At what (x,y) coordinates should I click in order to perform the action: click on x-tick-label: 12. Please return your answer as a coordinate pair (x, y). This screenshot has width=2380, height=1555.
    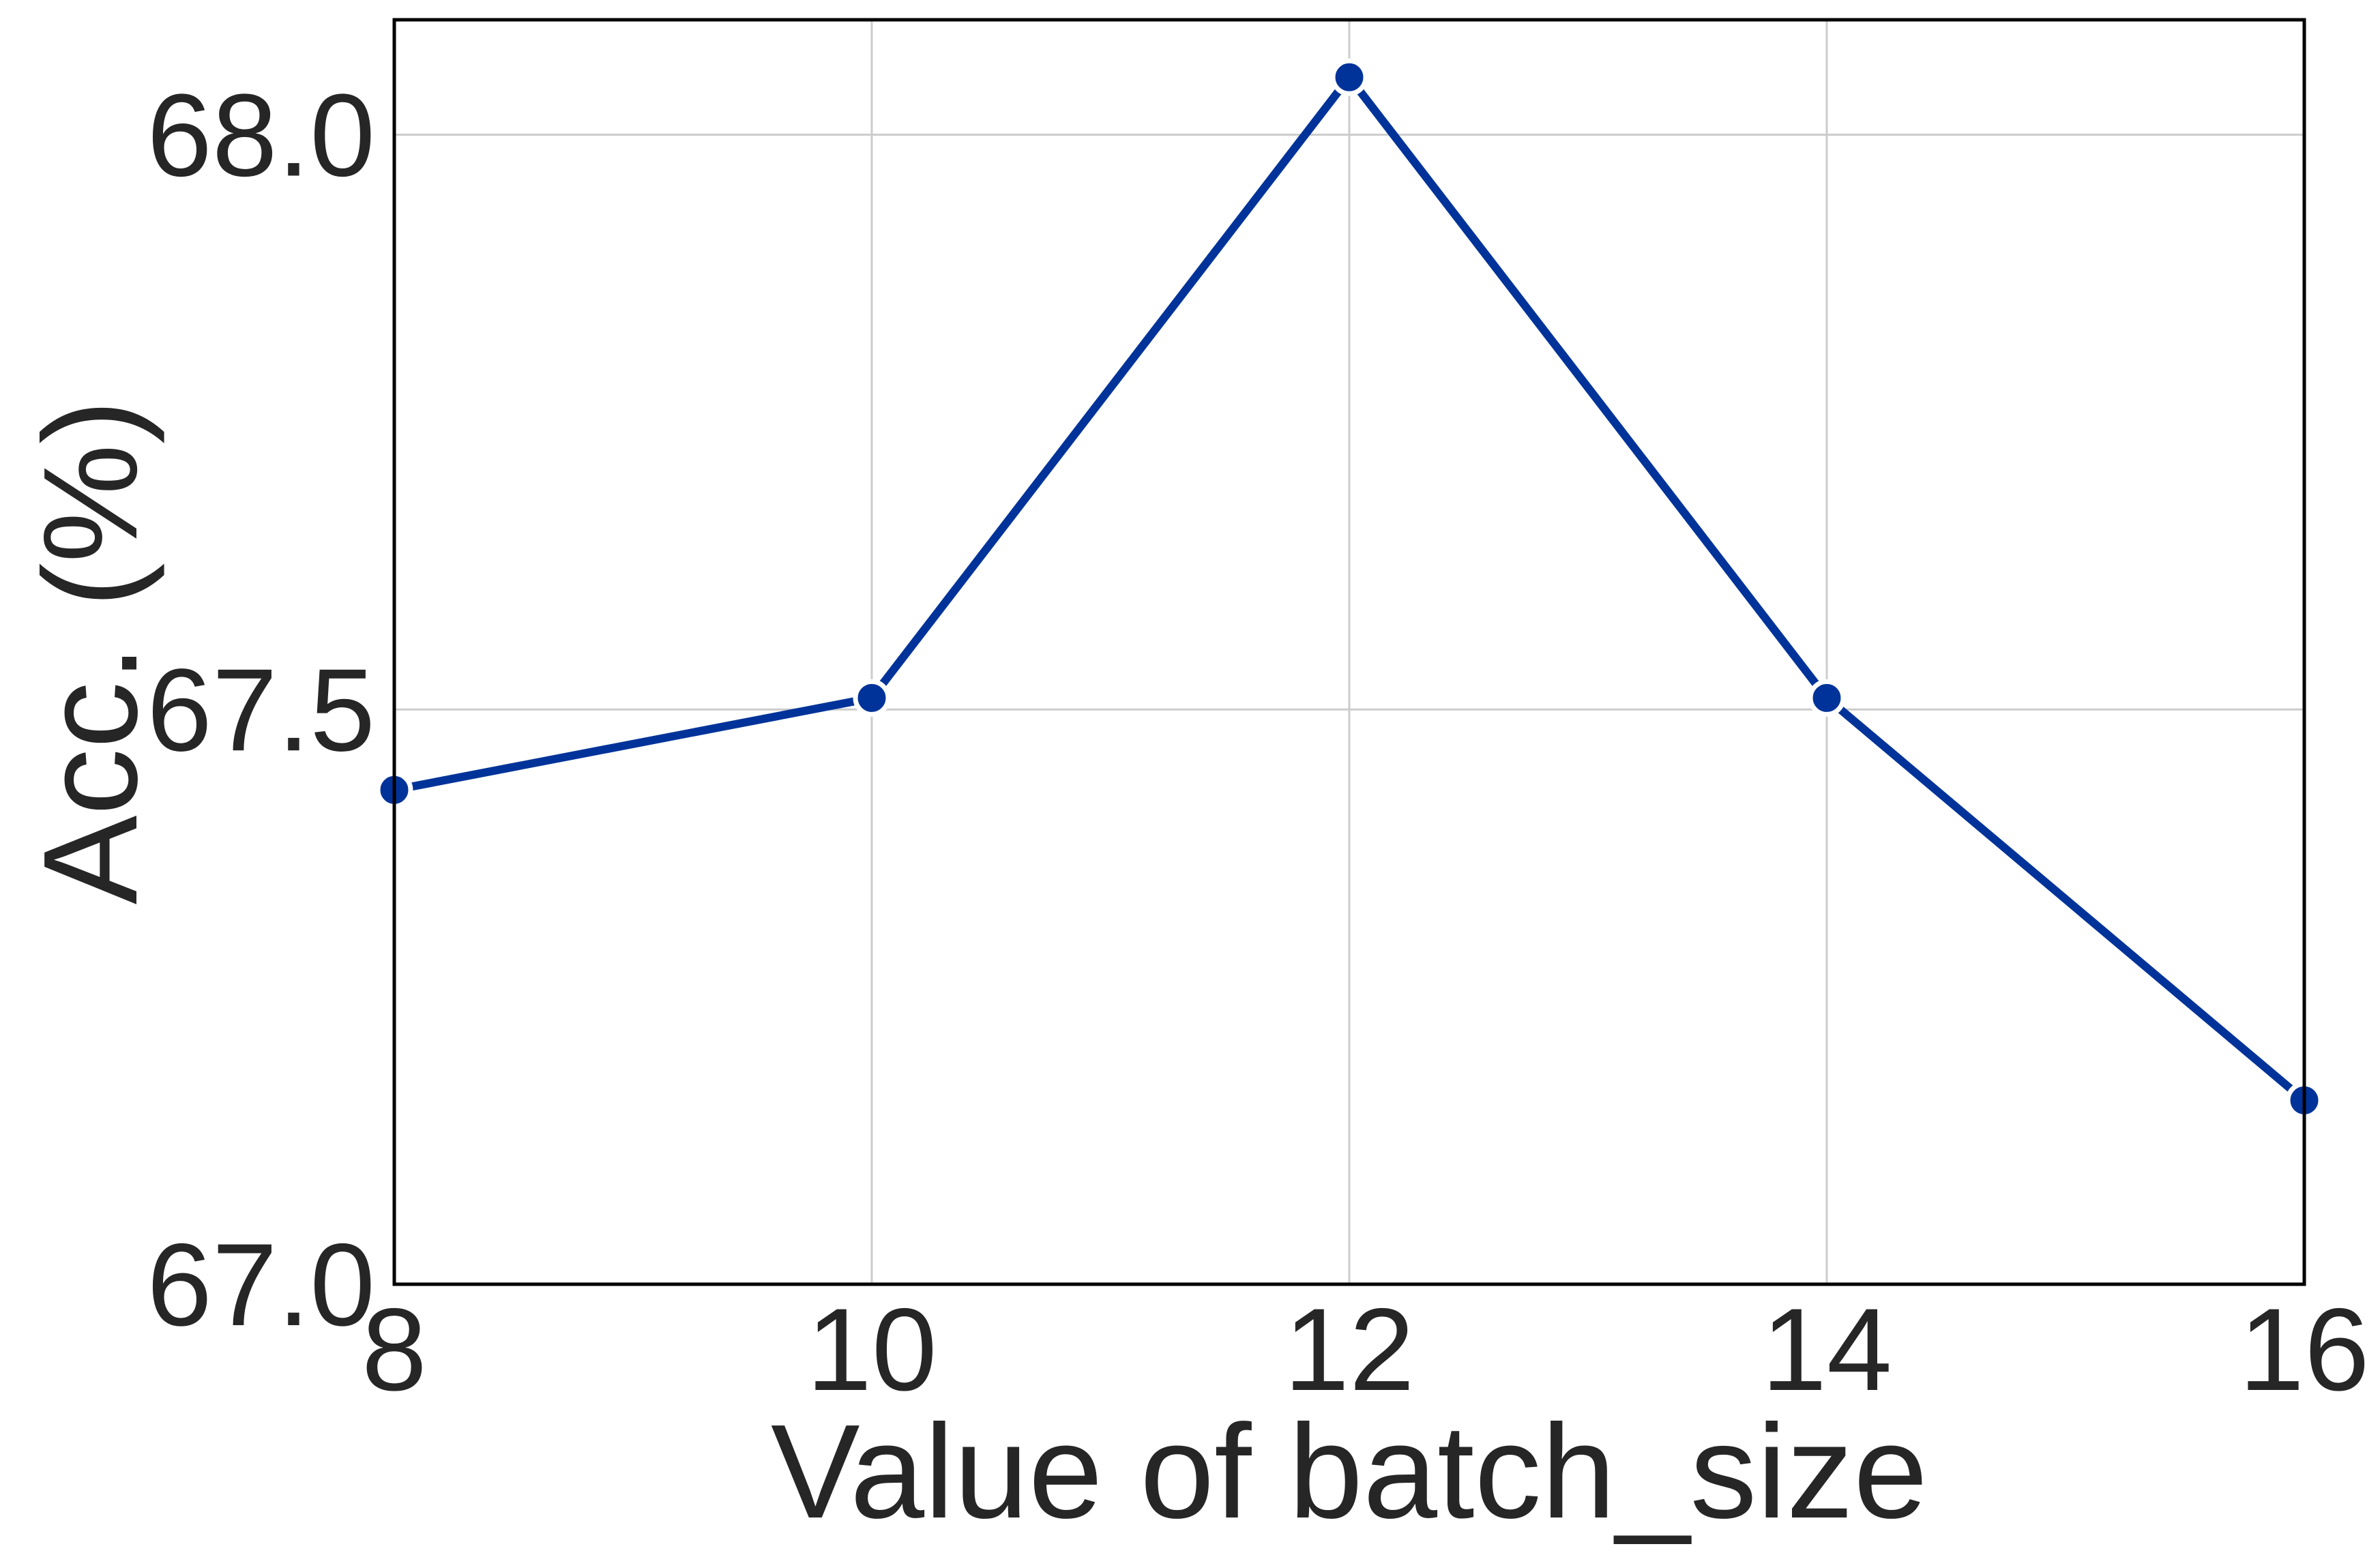
    Looking at the image, I should click on (1349, 1349).